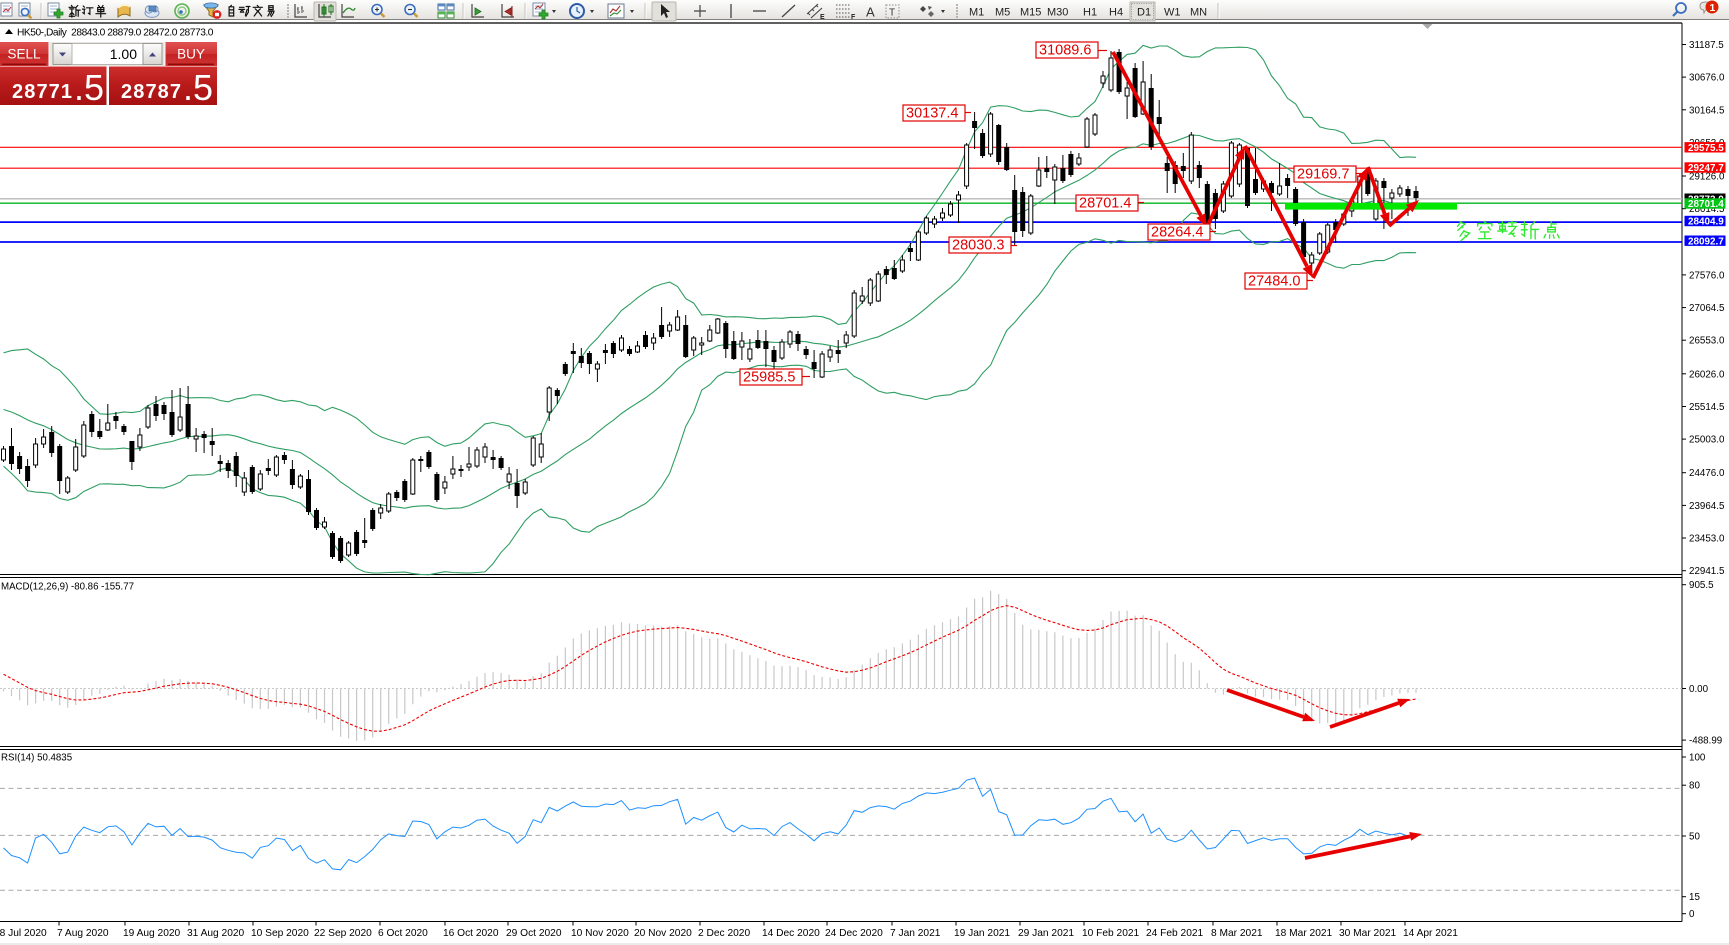 The height and width of the screenshot is (945, 1729). What do you see at coordinates (1707, 473) in the screenshot?
I see `svg-text: 24476.0` at bounding box center [1707, 473].